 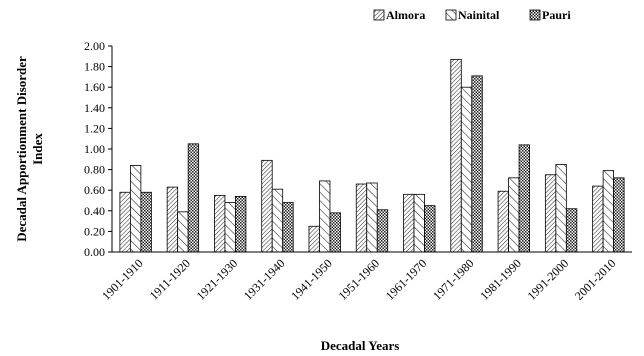 I want to click on x-tick-label: 1901-1910, so click(x=122, y=279).